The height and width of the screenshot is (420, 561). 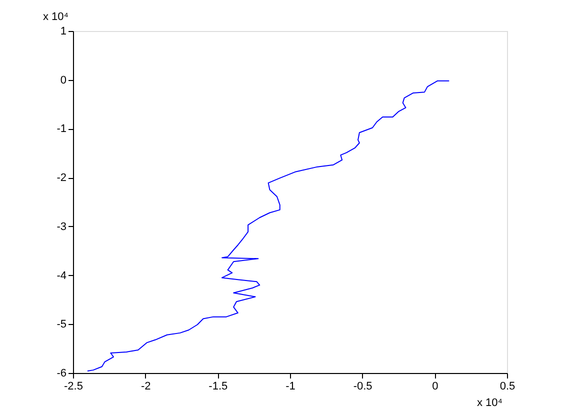 What do you see at coordinates (61, 226) in the screenshot?
I see `y-tick-label: -3` at bounding box center [61, 226].